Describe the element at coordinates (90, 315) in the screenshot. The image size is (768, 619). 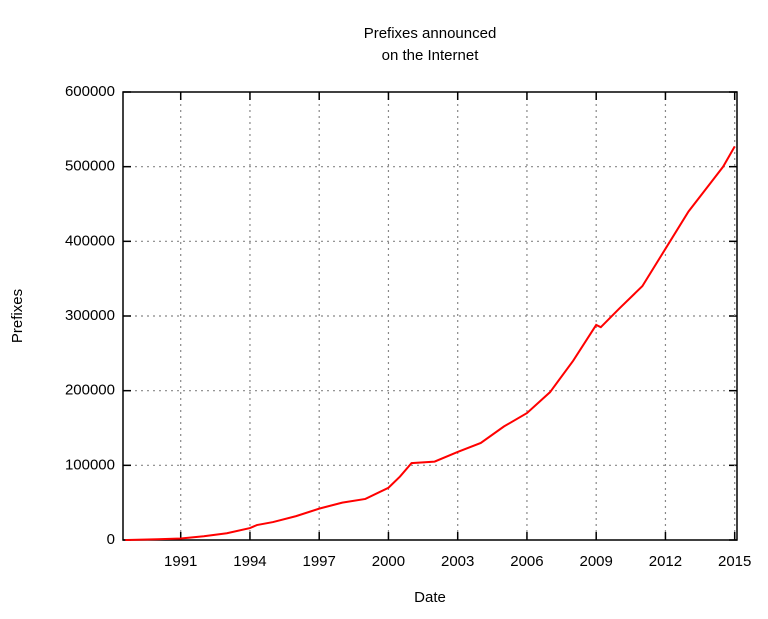
I see `y-tick-label: 300000` at that location.